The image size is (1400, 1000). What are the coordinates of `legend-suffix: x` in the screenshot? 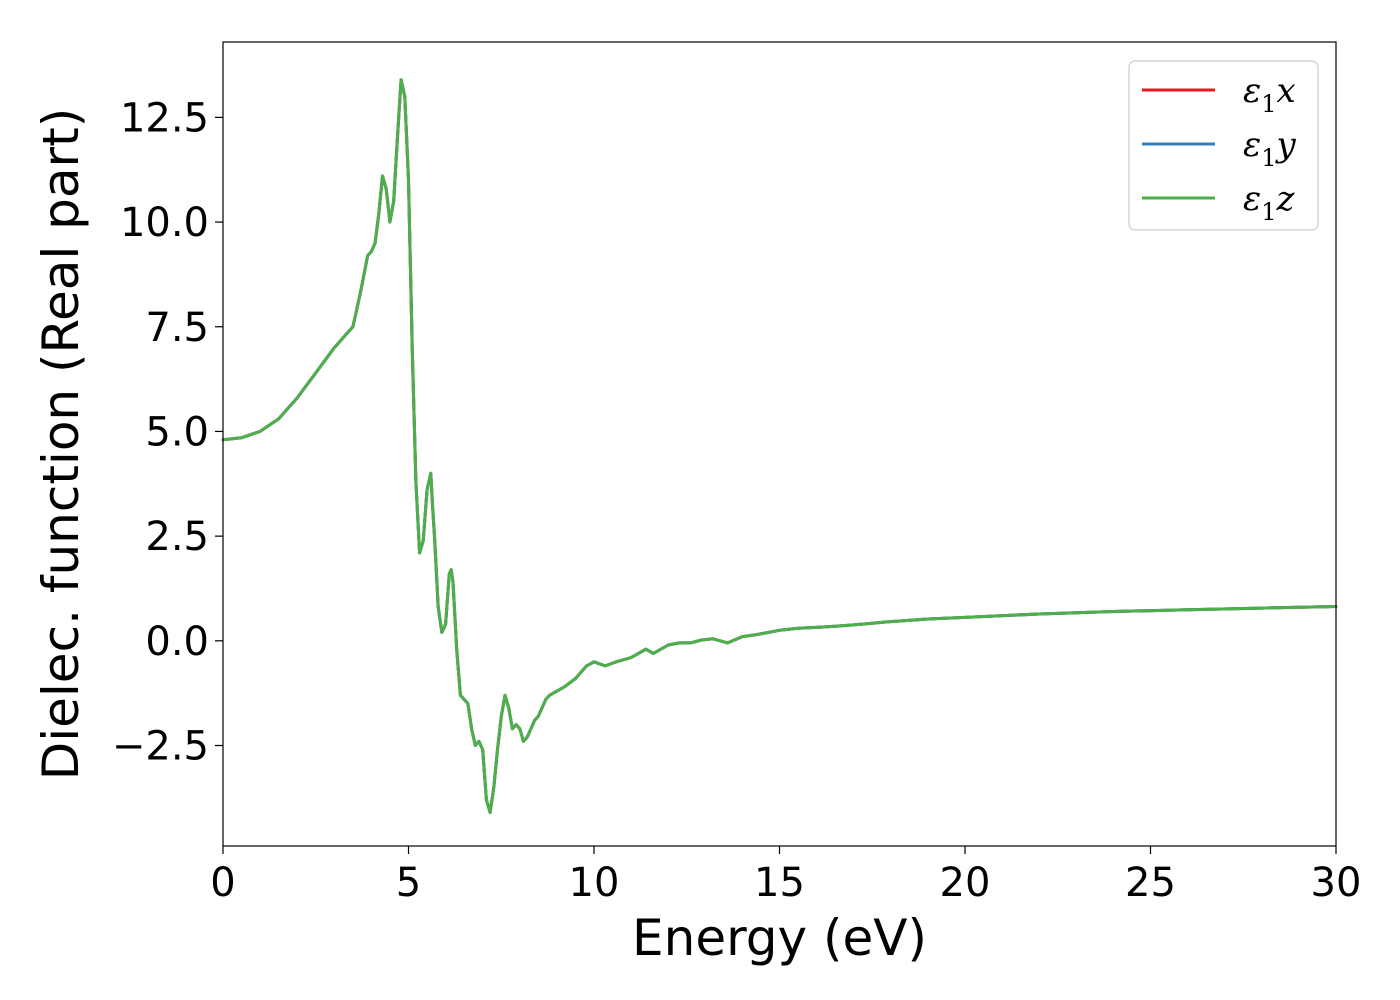 It's located at (1286, 91).